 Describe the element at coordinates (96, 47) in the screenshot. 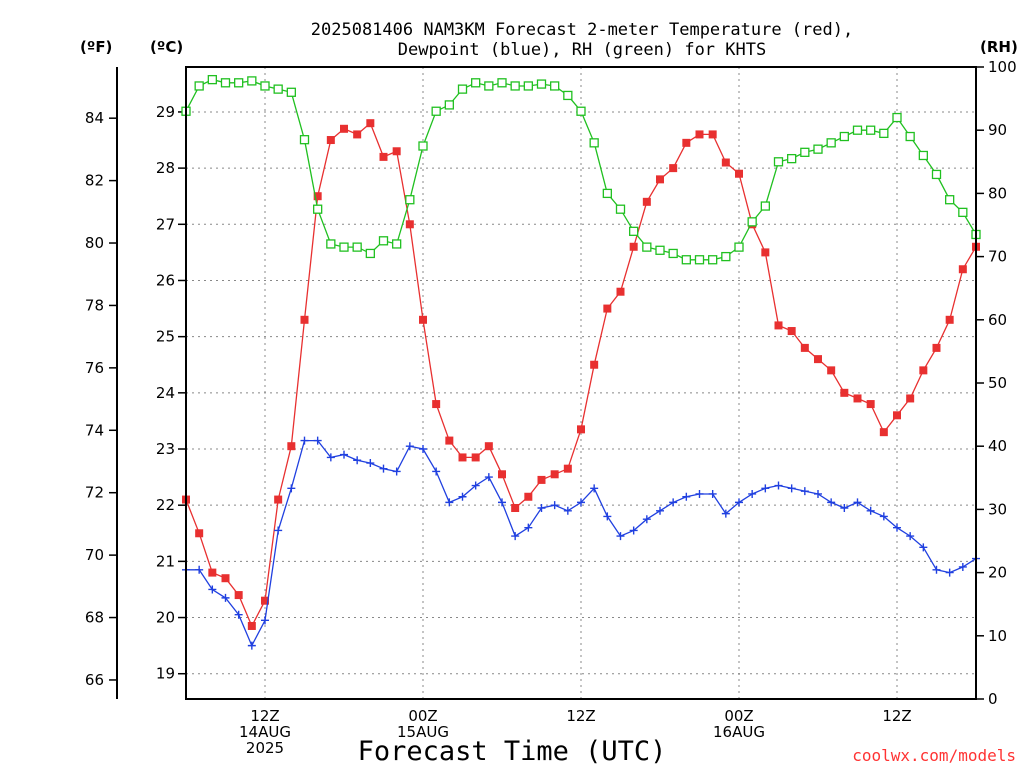

I see `fahrenheit-unit-label: (ºF)` at that location.